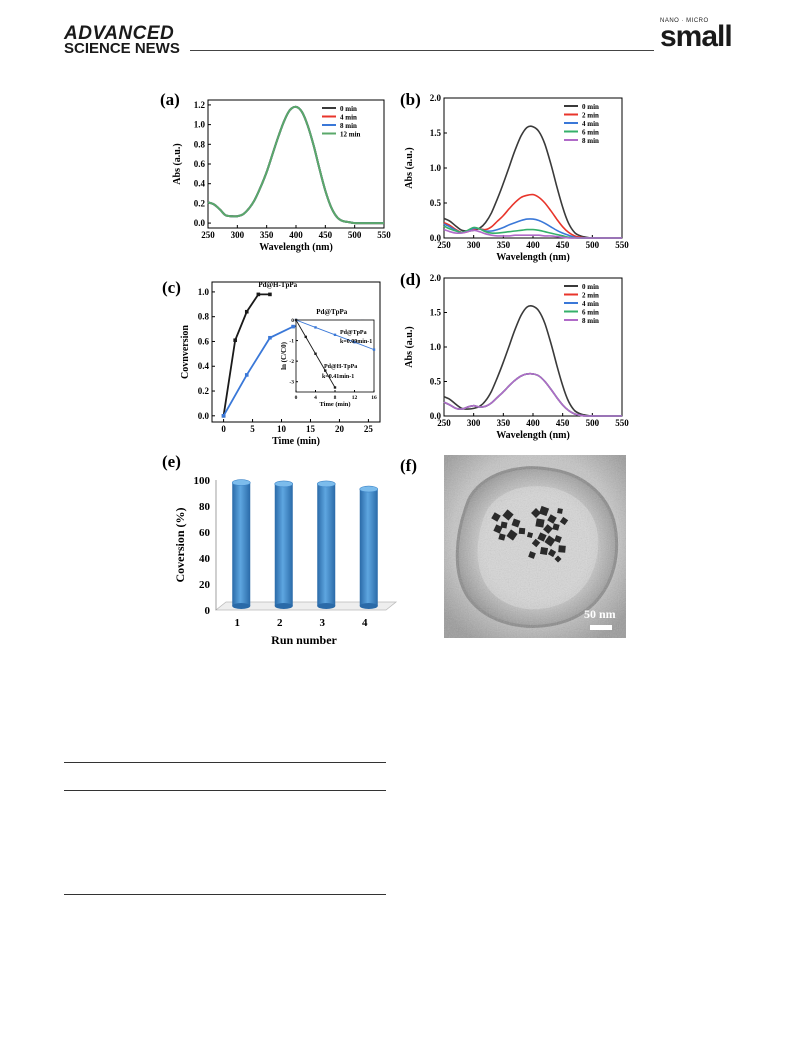 This screenshot has width=793, height=1043. Describe the element at coordinates (291, 383) in the screenshot. I see `inset-y-tick-label: -3` at that location.